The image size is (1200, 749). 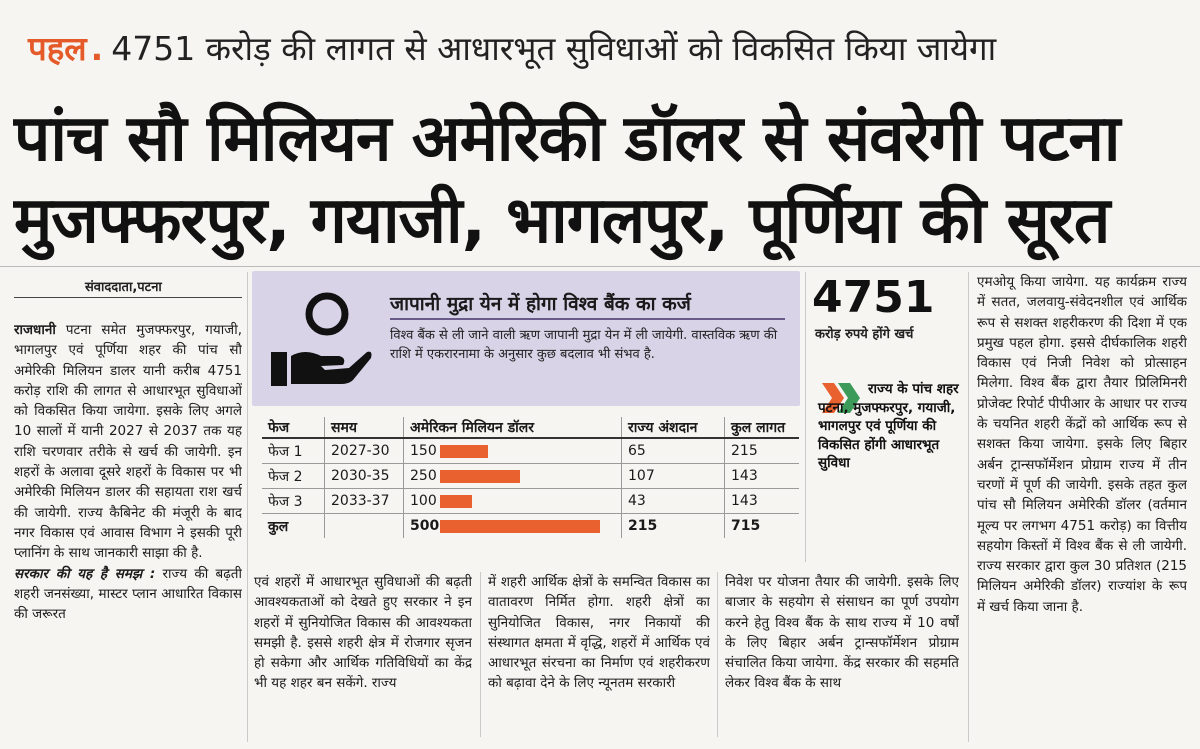 I want to click on table-row: फेज 2 2030-35 250 107 143, so click(x=530, y=476).